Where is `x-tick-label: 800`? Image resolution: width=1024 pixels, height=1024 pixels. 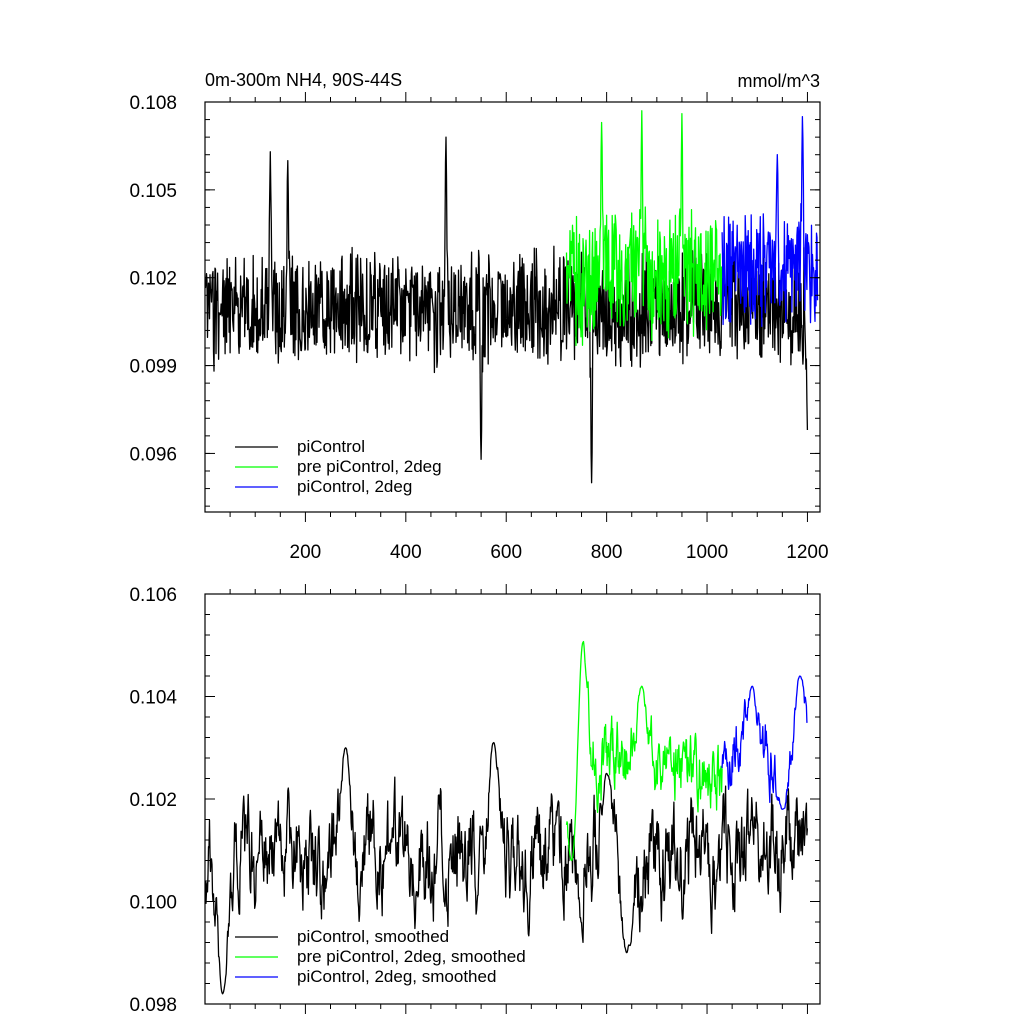 x-tick-label: 800 is located at coordinates (607, 552).